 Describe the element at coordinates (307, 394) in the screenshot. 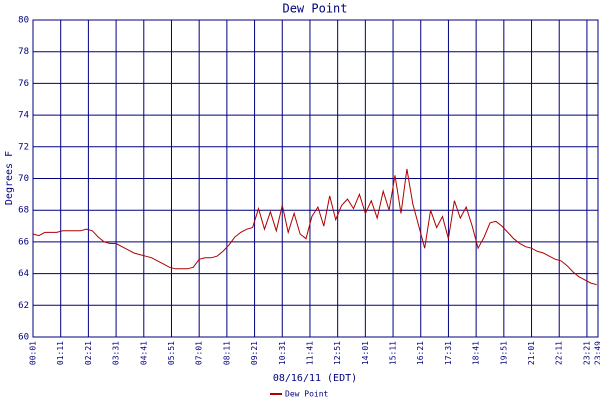

I see `legend-label: Dew Point` at that location.